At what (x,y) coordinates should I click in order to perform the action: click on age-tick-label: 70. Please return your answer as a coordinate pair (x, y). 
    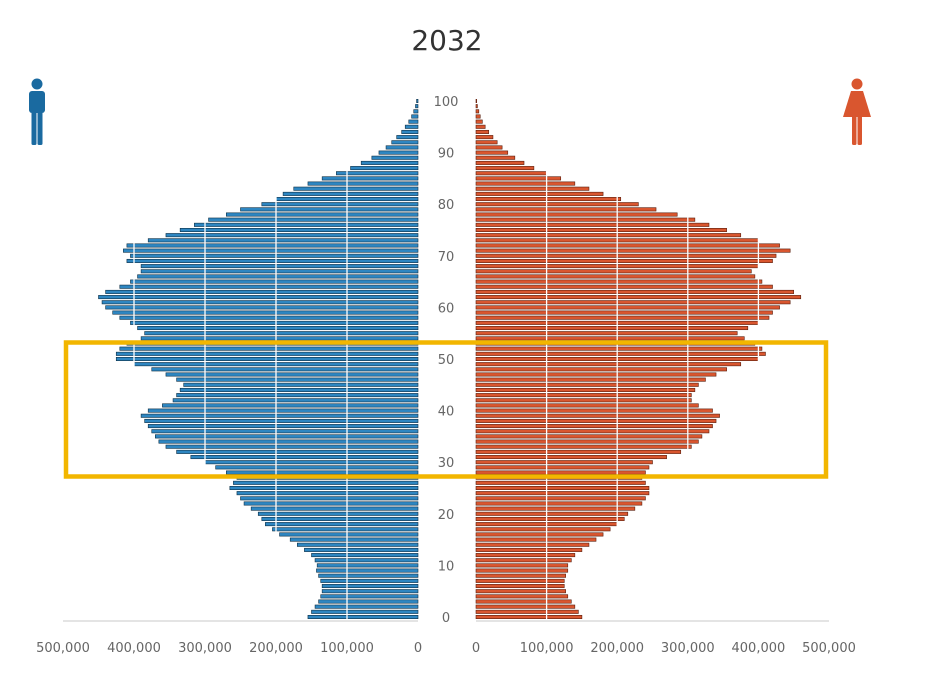
    Looking at the image, I should click on (446, 257).